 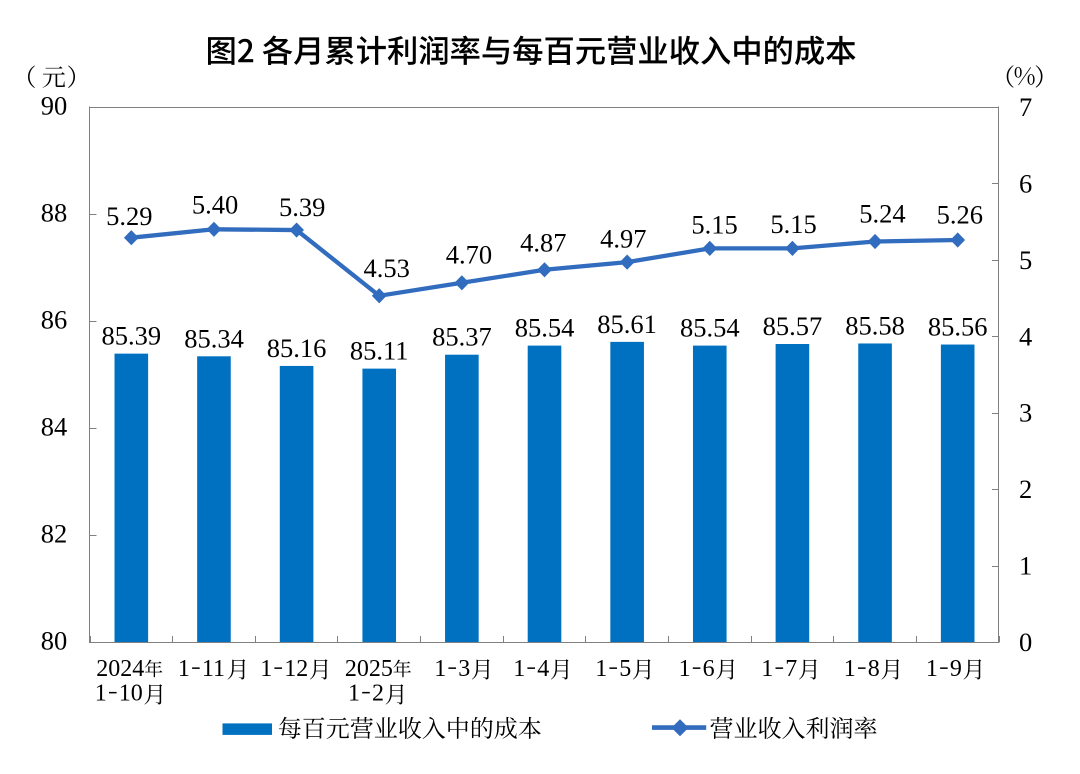 What do you see at coordinates (213, 669) in the screenshot?
I see `svg-text: 11` at bounding box center [213, 669].